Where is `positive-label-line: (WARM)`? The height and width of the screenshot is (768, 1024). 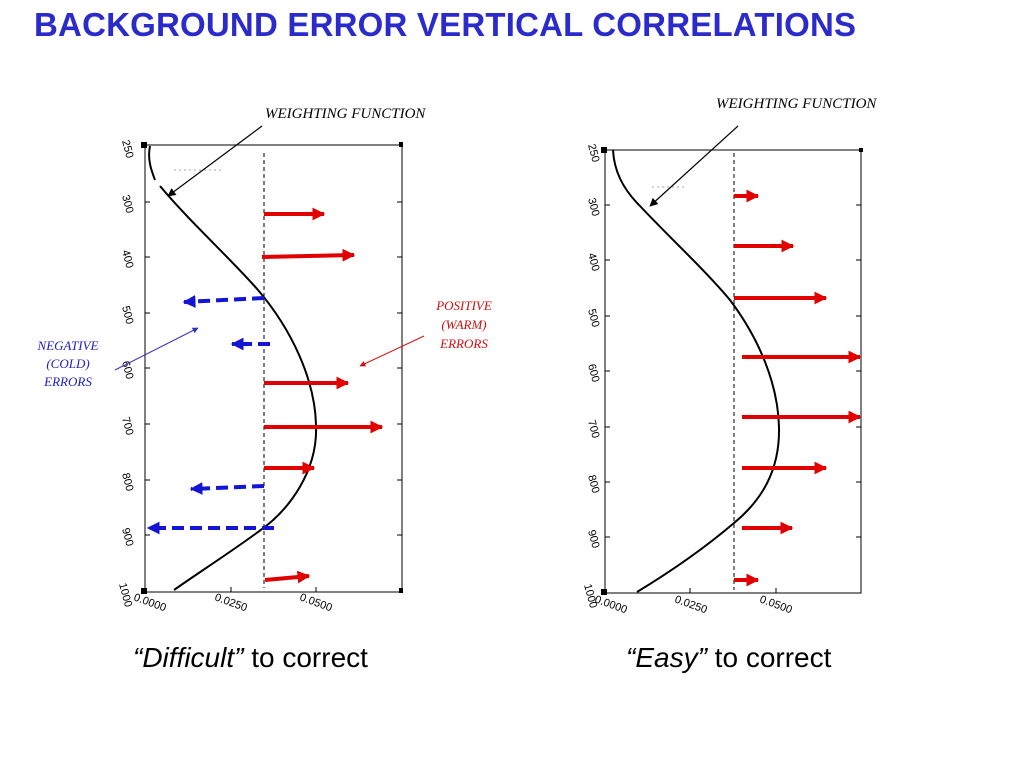
positive-label-line: (WARM) is located at coordinates (463, 324).